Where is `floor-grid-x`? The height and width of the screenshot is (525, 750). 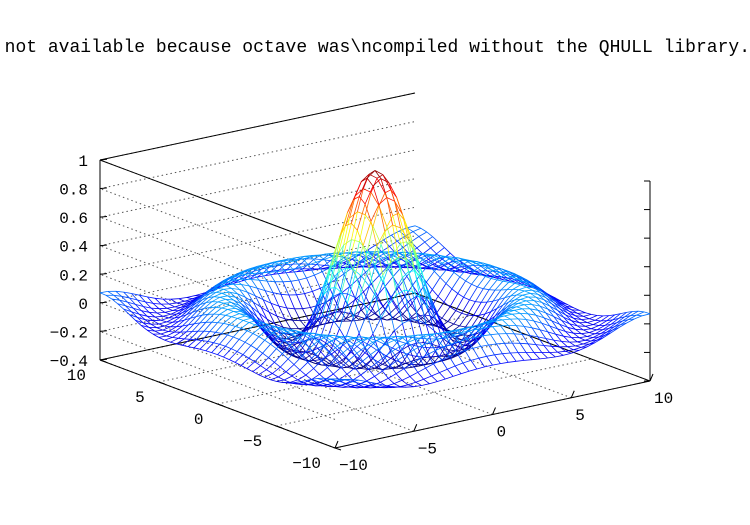 floor-grid-x is located at coordinates (375, 370).